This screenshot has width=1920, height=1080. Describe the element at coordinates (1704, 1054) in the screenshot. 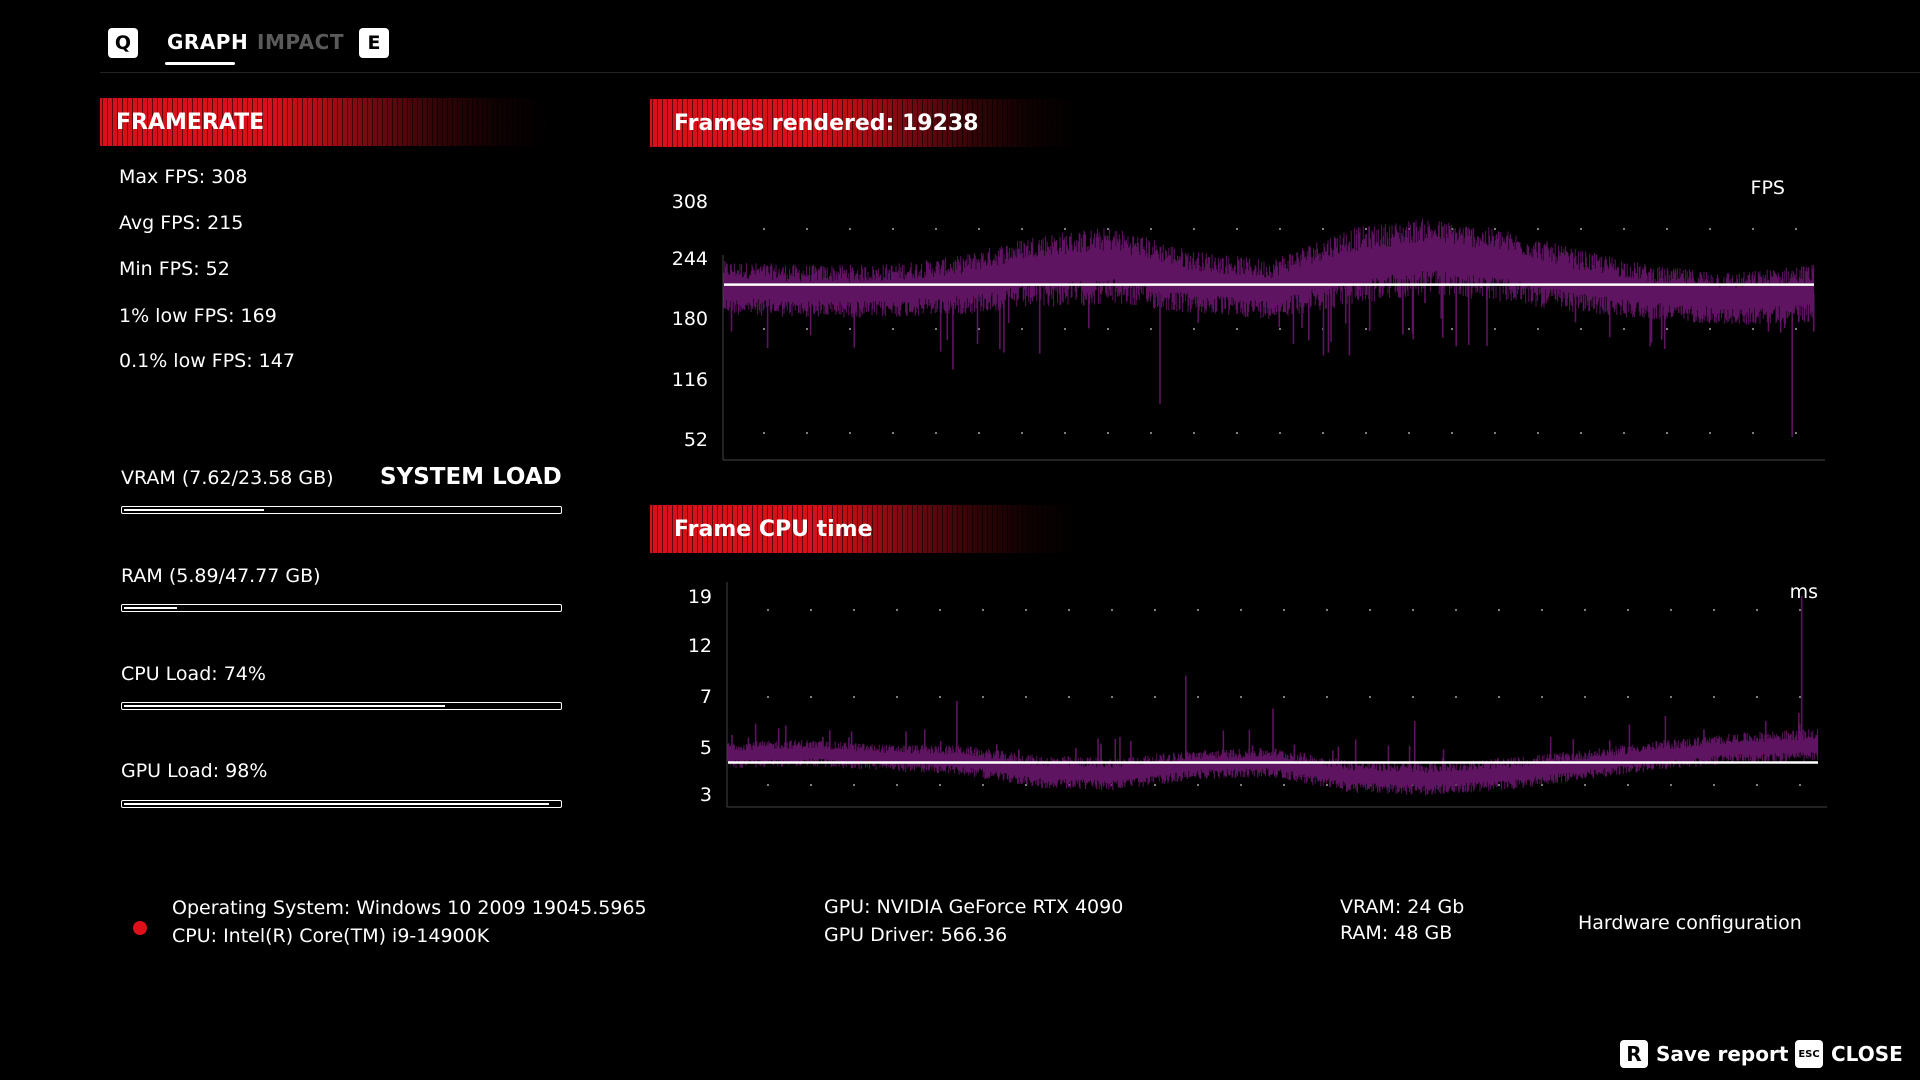

I see `save-report-button: R Save report` at that location.